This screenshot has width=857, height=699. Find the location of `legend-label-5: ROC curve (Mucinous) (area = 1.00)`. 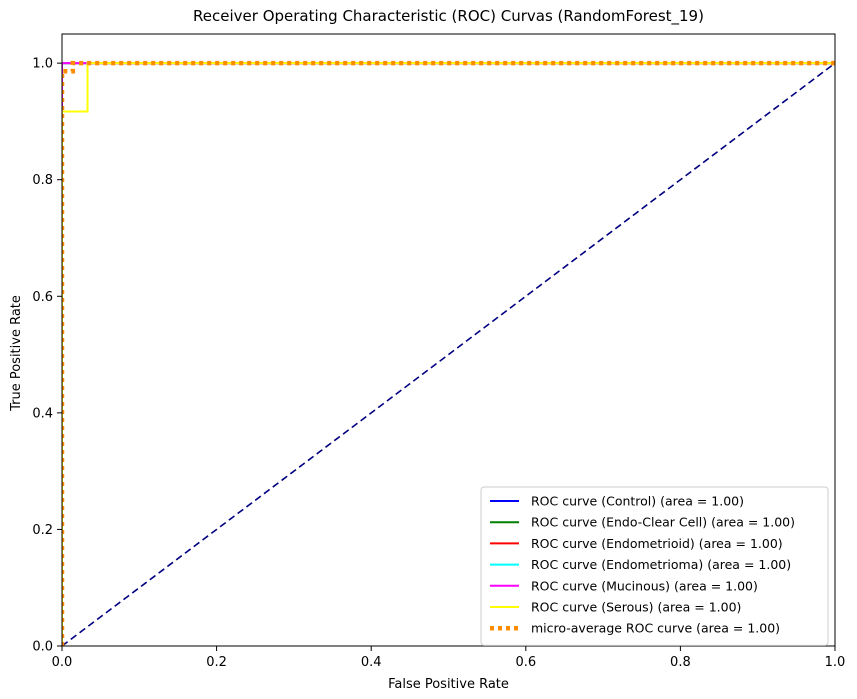

legend-label-5: ROC curve (Mucinous) (area = 1.00) is located at coordinates (644, 585).